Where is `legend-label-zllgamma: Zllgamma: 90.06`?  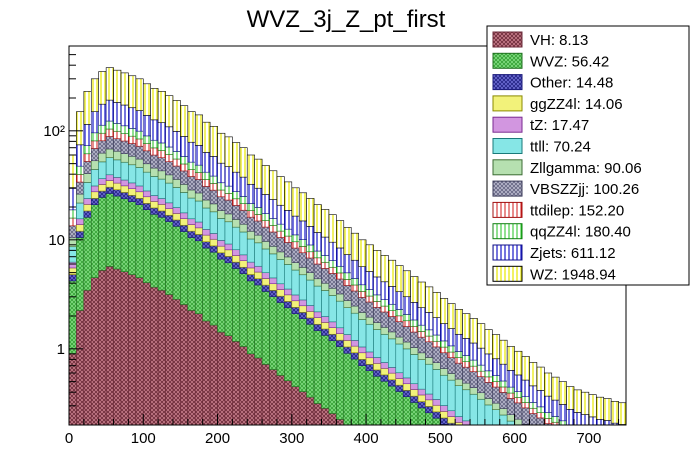
legend-label-zllgamma: Zllgamma: 90.06 is located at coordinates (586, 168).